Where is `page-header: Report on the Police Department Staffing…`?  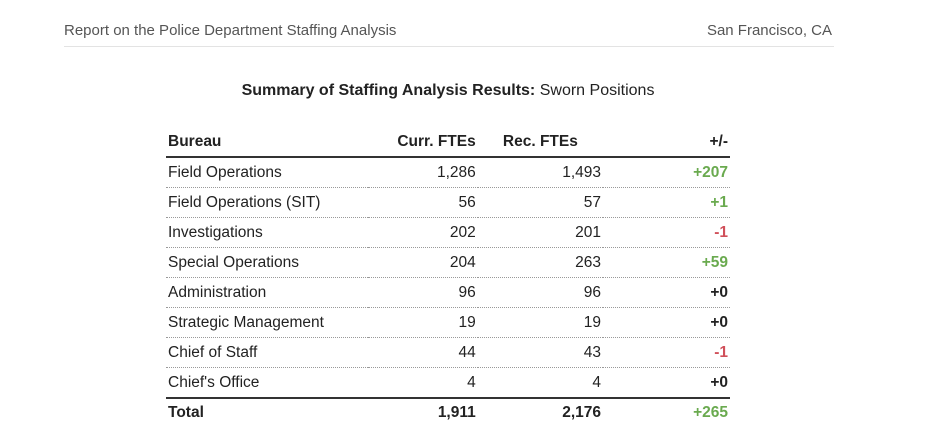 page-header: Report on the Police Department Staffing… is located at coordinates (449, 34).